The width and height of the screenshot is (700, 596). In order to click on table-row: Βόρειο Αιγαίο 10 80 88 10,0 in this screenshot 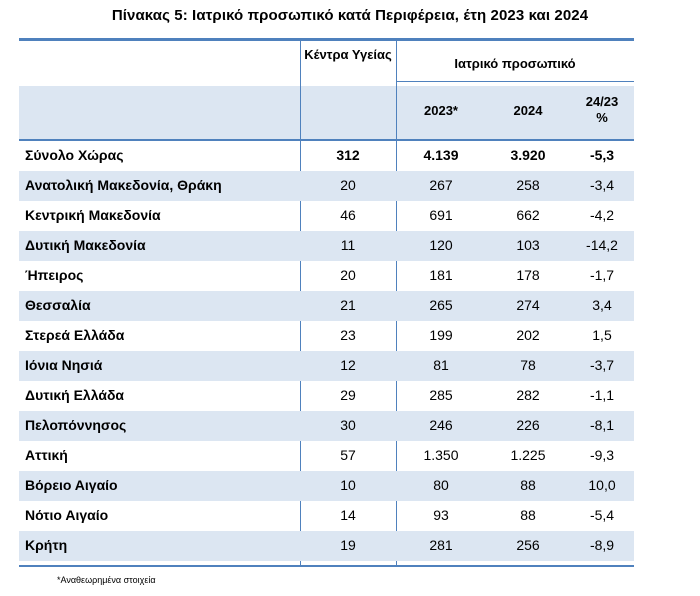, I will do `click(326, 486)`.